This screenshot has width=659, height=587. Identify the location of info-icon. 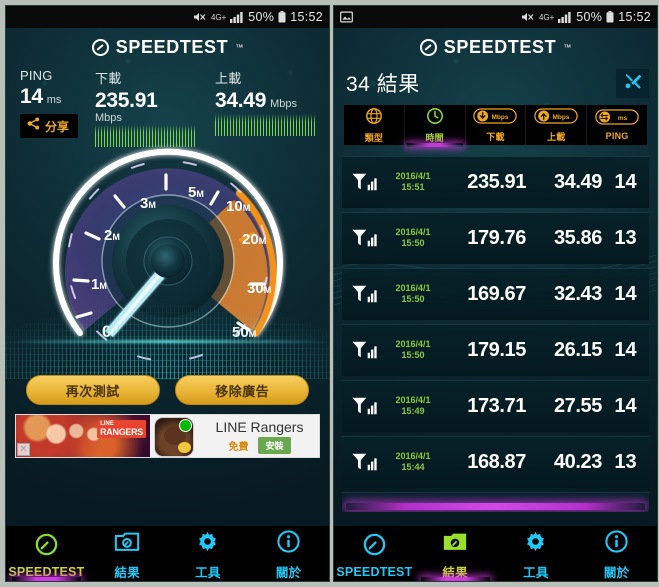
(616, 544).